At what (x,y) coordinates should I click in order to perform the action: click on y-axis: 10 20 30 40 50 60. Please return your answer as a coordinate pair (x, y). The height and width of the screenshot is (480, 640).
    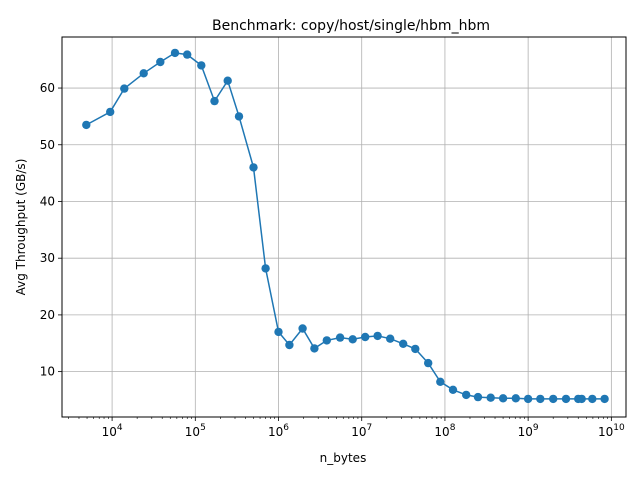
    Looking at the image, I should click on (51, 230).